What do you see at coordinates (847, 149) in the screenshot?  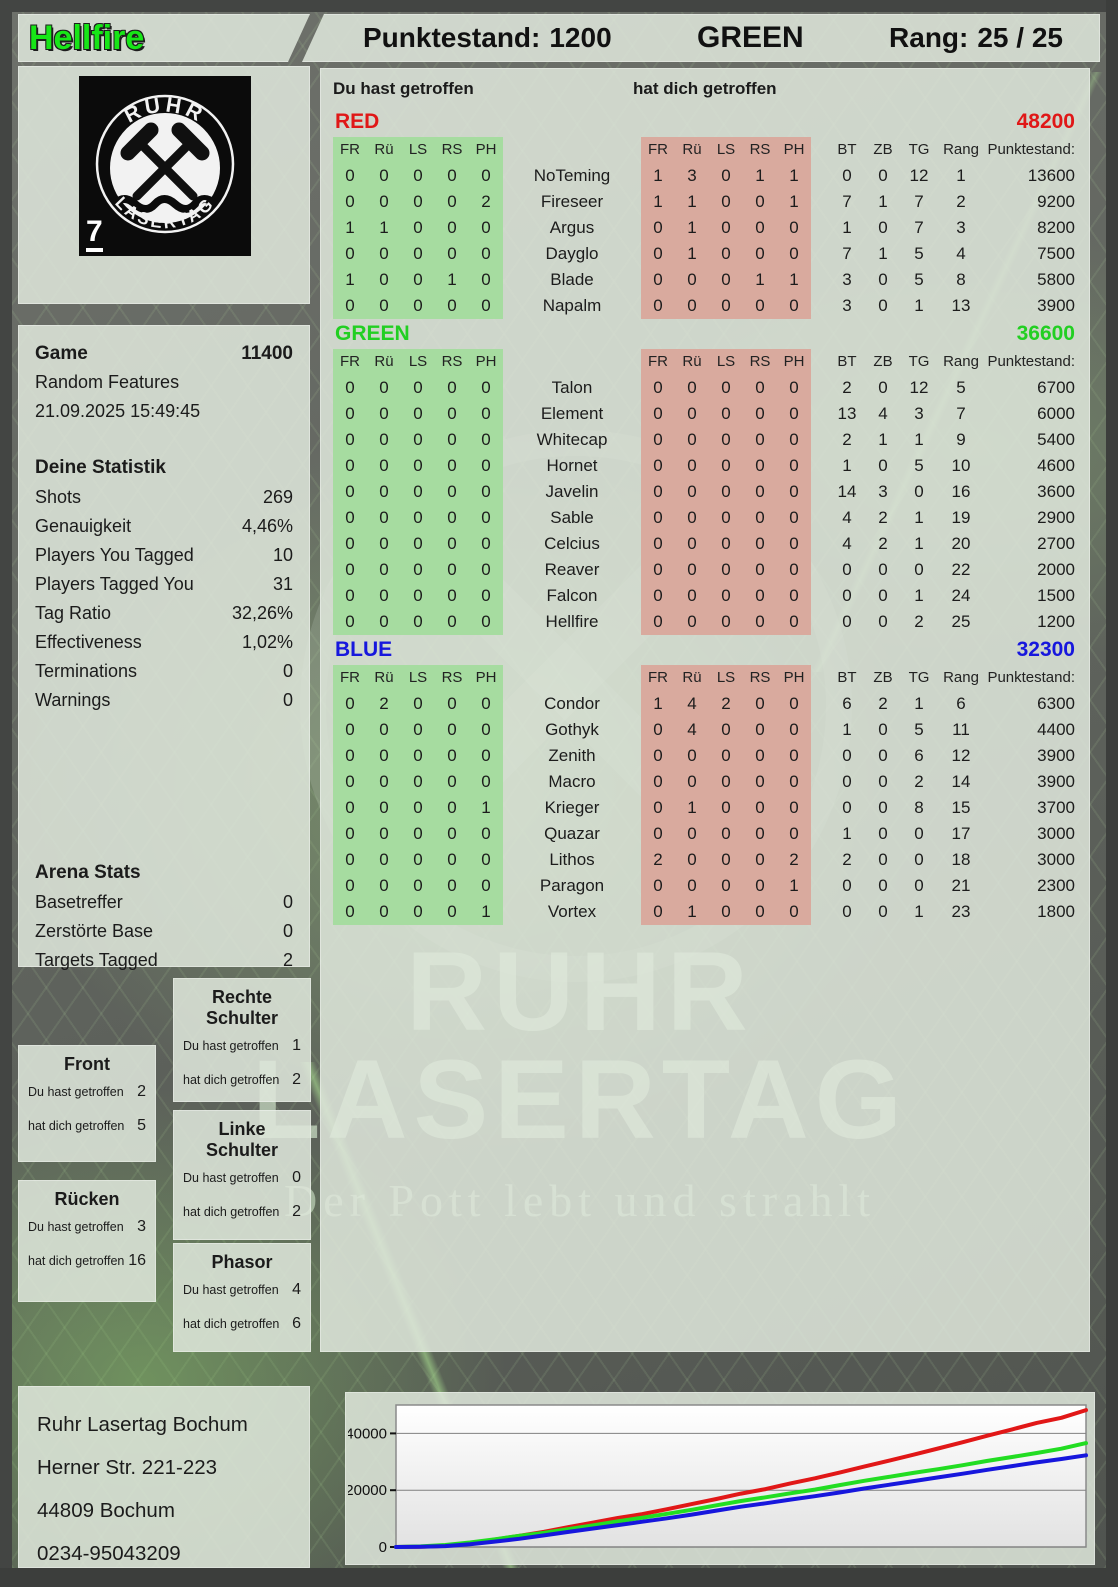 I see `col-header: BT` at bounding box center [847, 149].